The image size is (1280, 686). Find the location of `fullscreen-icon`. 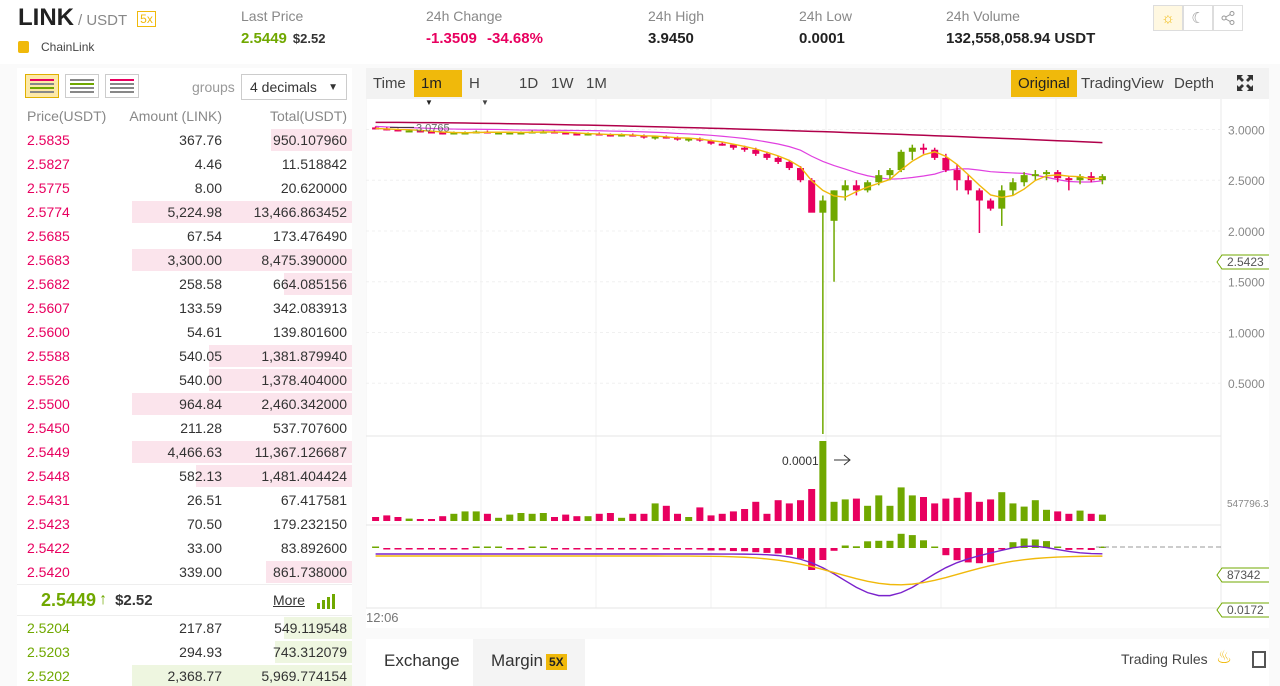

fullscreen-icon is located at coordinates (1245, 83).